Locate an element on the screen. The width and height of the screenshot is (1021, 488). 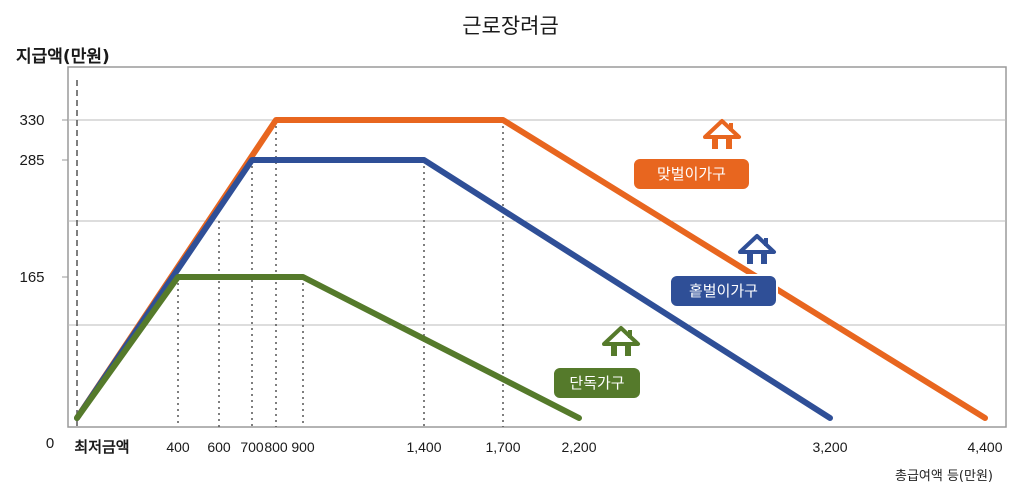
x-tick-label: 600 is located at coordinates (219, 447).